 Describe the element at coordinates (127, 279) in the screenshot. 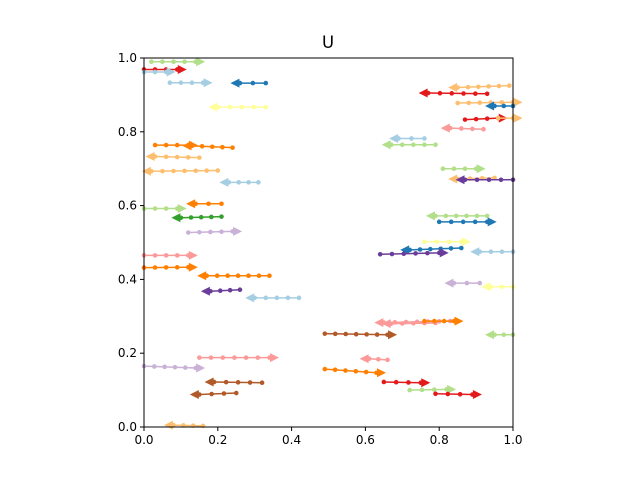

I see `y-tick-label: 0.4` at that location.